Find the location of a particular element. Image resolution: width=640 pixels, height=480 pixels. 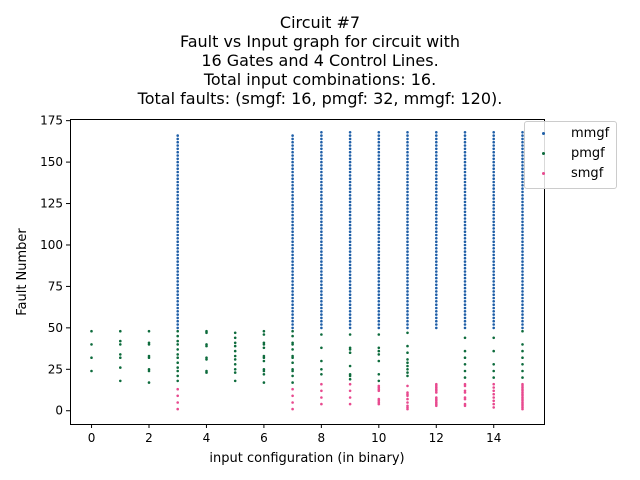

x-tick-label: 2 is located at coordinates (149, 438).